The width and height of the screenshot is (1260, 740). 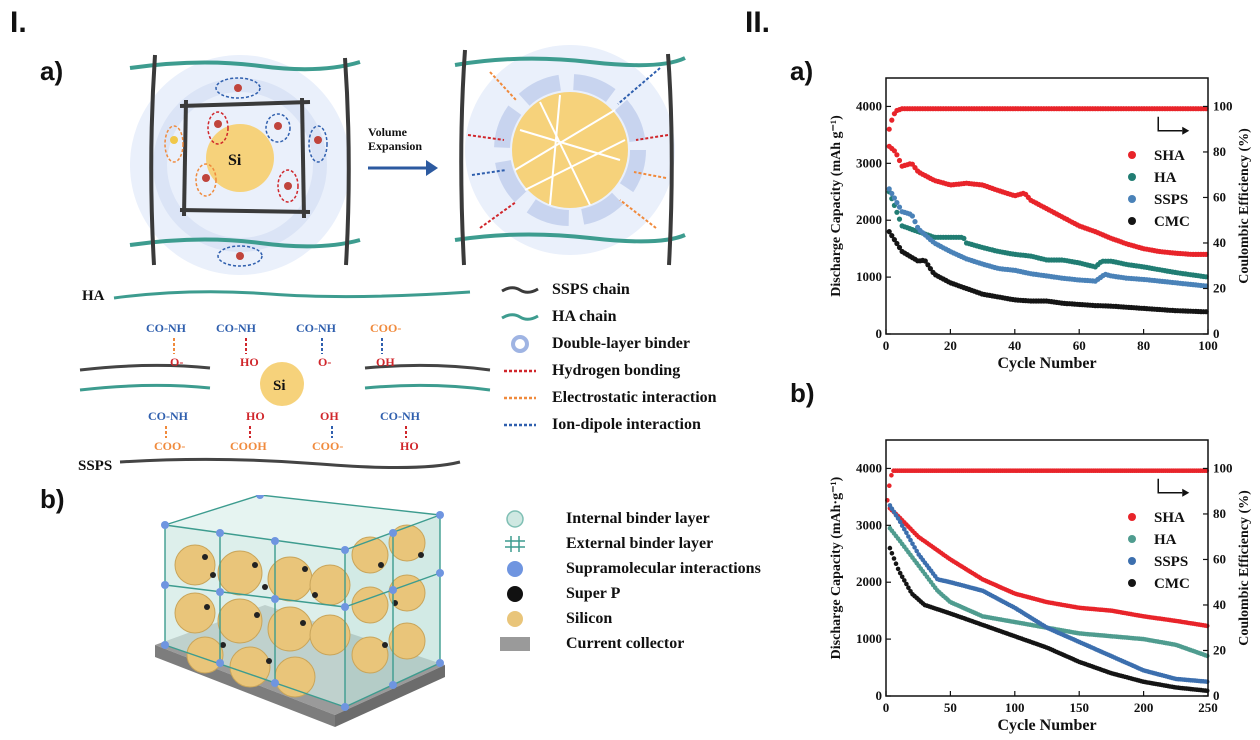 I want to click on external-binder-layer-icon, so click(x=515, y=543).